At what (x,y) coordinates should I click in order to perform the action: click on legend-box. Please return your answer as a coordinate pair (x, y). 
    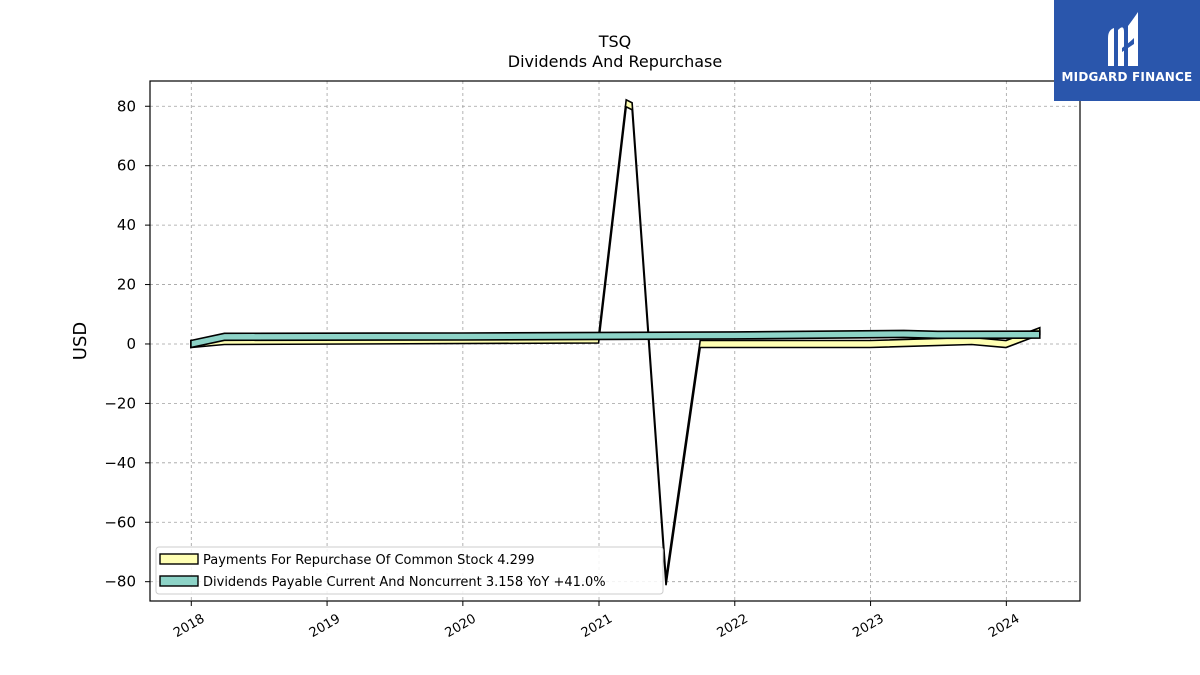
    Looking at the image, I should click on (409, 570).